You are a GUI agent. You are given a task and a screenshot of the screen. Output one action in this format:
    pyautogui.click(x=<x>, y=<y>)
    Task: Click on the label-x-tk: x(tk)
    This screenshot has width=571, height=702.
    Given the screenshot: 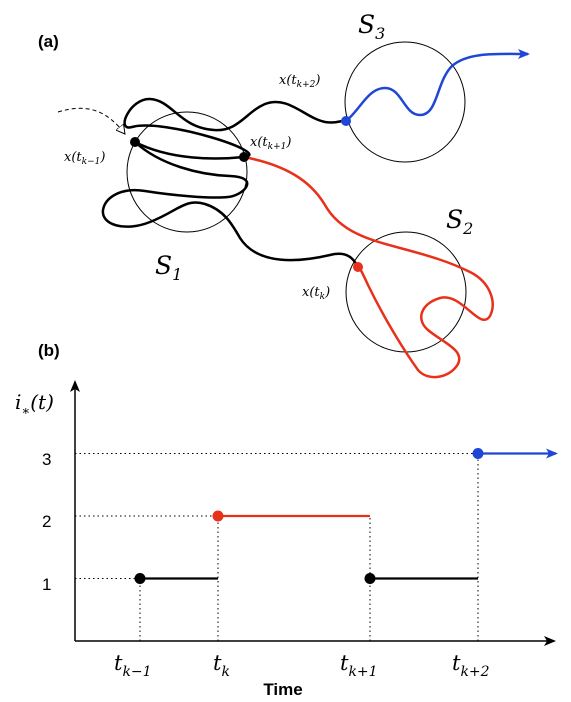 What is the action you would take?
    pyautogui.click(x=316, y=293)
    